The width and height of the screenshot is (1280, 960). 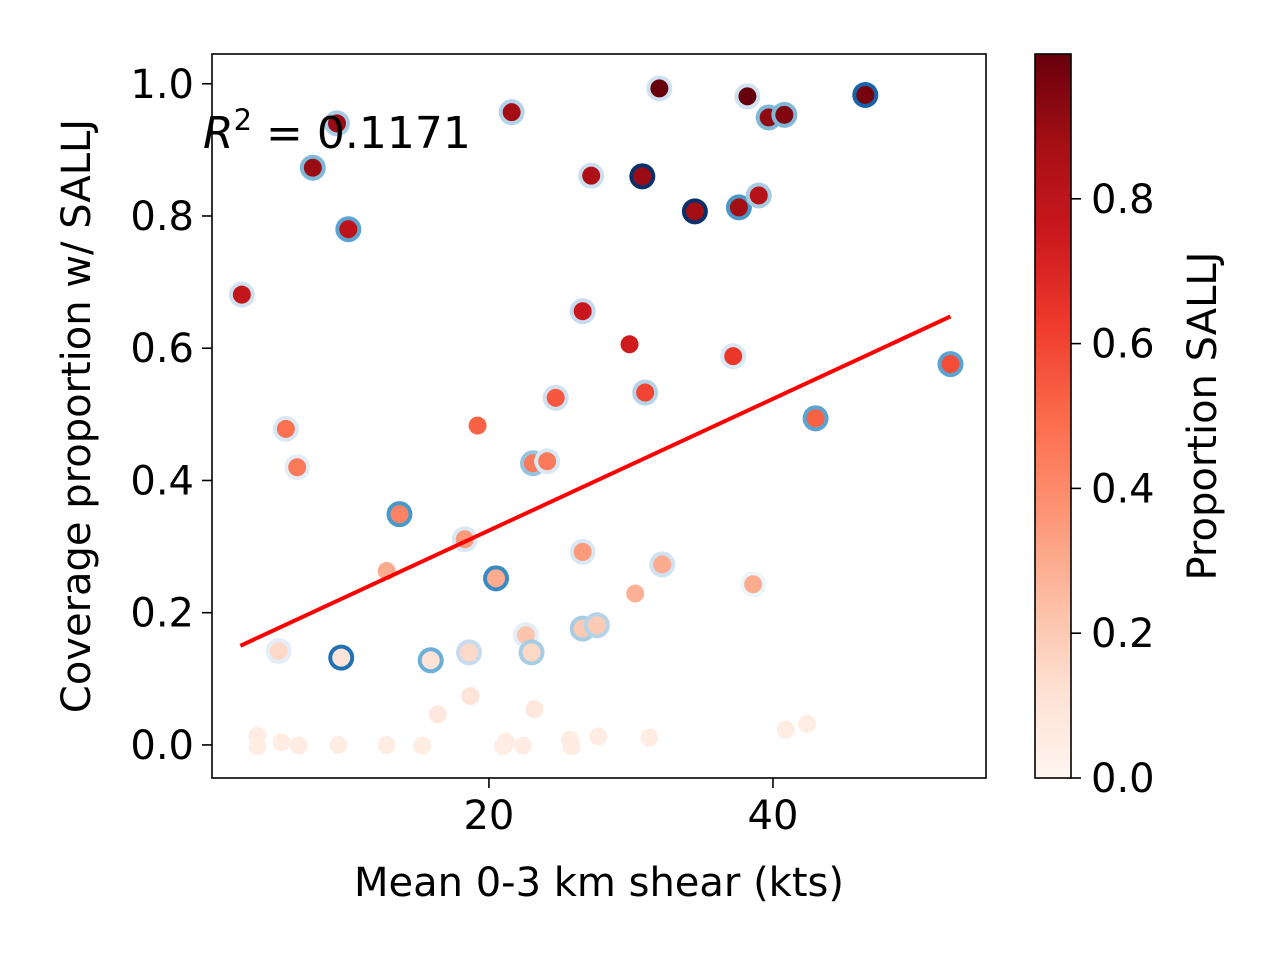 What do you see at coordinates (162, 85) in the screenshot?
I see `y-tick-label: 1.0` at bounding box center [162, 85].